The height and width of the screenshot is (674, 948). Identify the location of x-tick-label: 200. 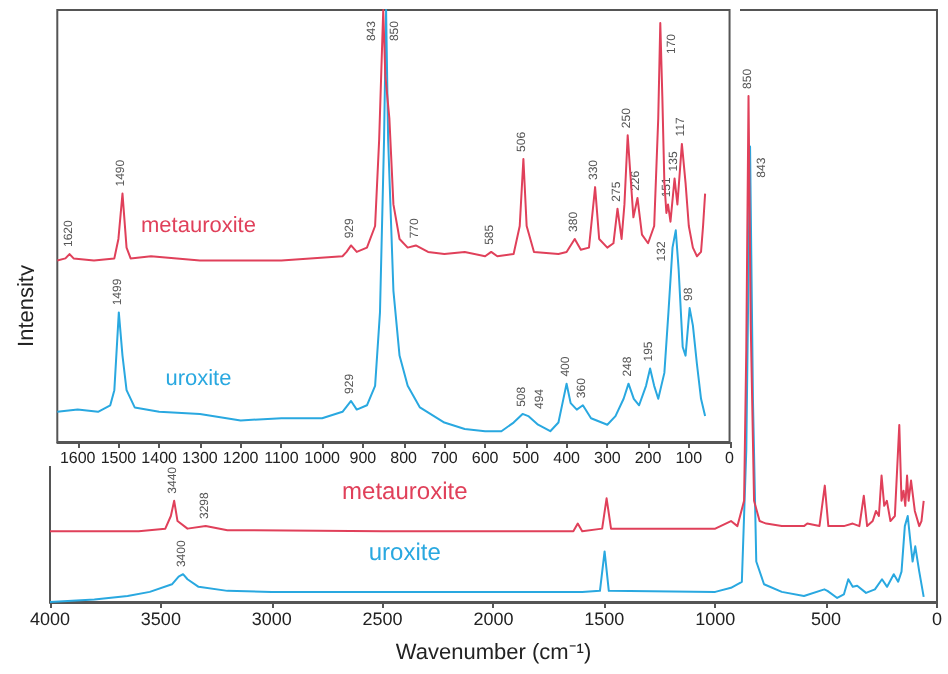
(648, 458).